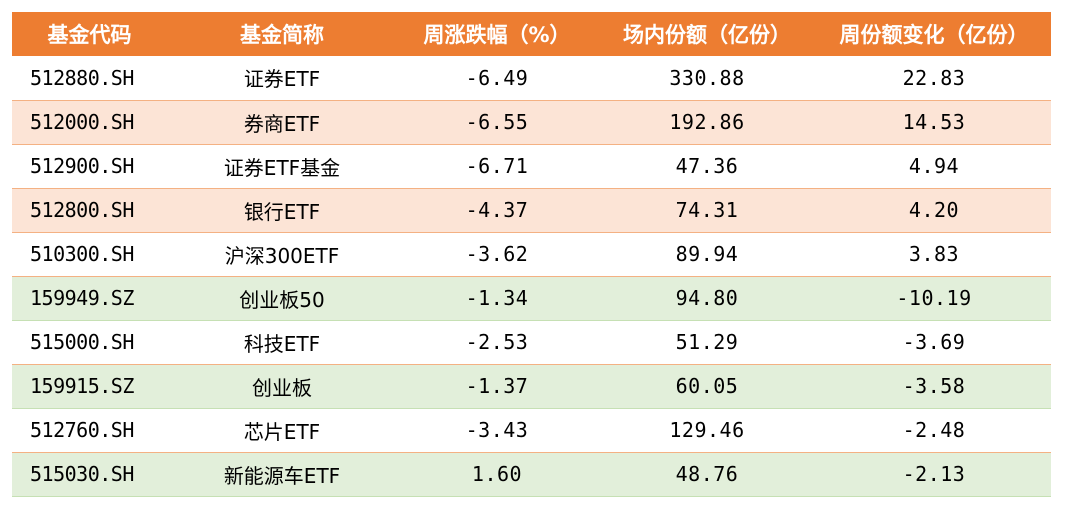  What do you see at coordinates (531, 474) in the screenshot?
I see `table-row: 515030.SH 新能源车ETF 1.60 48.76 -2.13` at bounding box center [531, 474].